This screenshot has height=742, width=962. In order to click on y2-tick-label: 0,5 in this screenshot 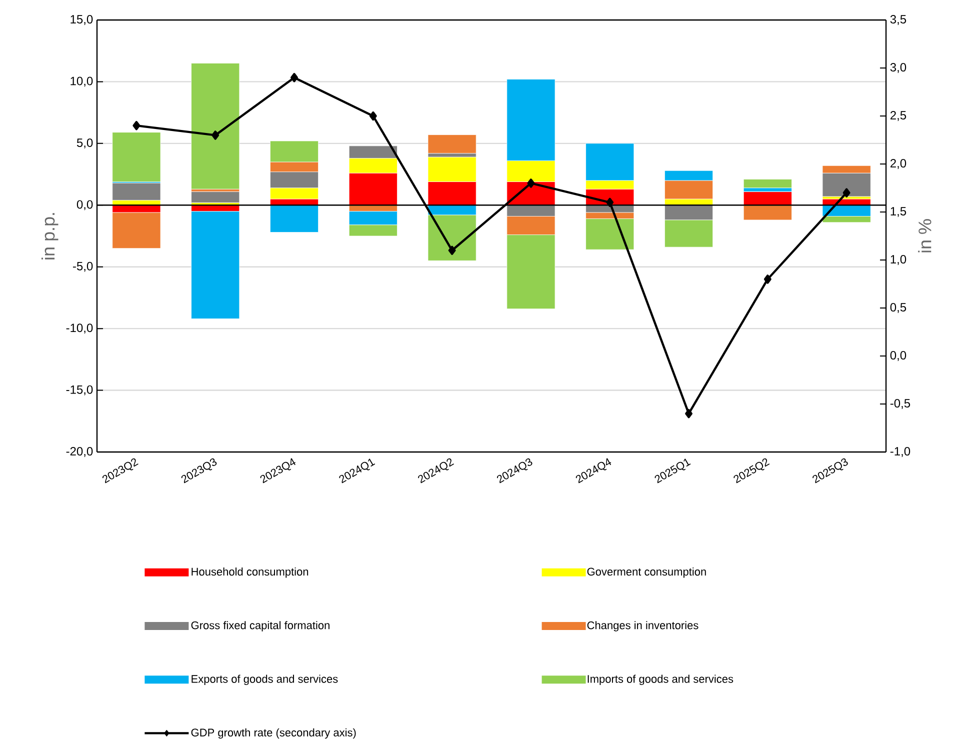, I will do `click(898, 308)`.